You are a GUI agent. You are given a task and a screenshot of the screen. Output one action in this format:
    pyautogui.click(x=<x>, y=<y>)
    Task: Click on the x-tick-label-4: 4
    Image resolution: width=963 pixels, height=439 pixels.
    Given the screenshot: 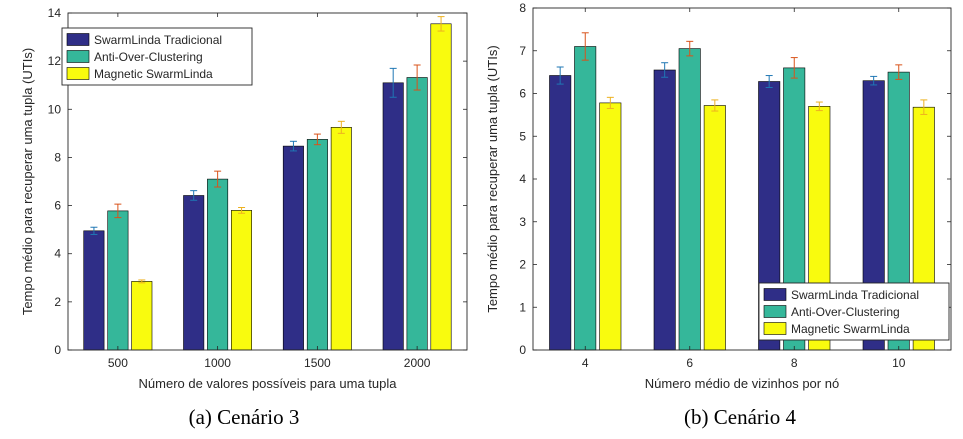 What is the action you would take?
    pyautogui.click(x=585, y=363)
    